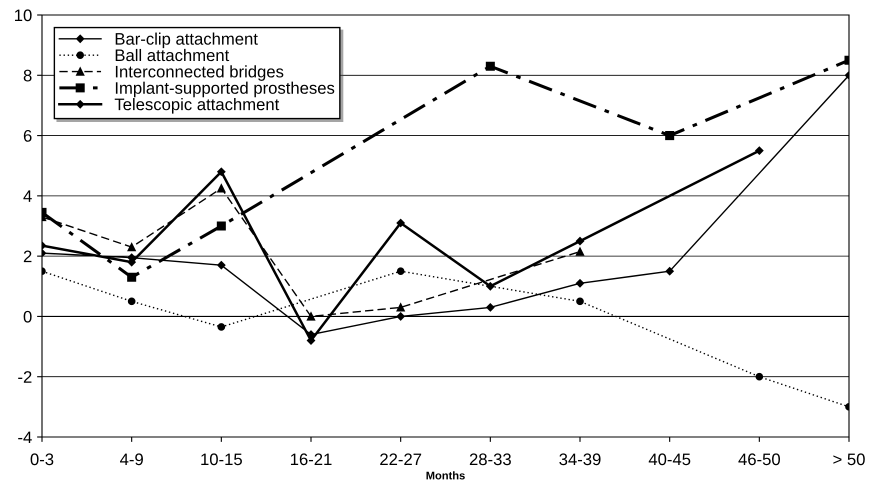 Image resolution: width=873 pixels, height=495 pixels. Describe the element at coordinates (445, 475) in the screenshot. I see `x-axis-title: Months` at that location.